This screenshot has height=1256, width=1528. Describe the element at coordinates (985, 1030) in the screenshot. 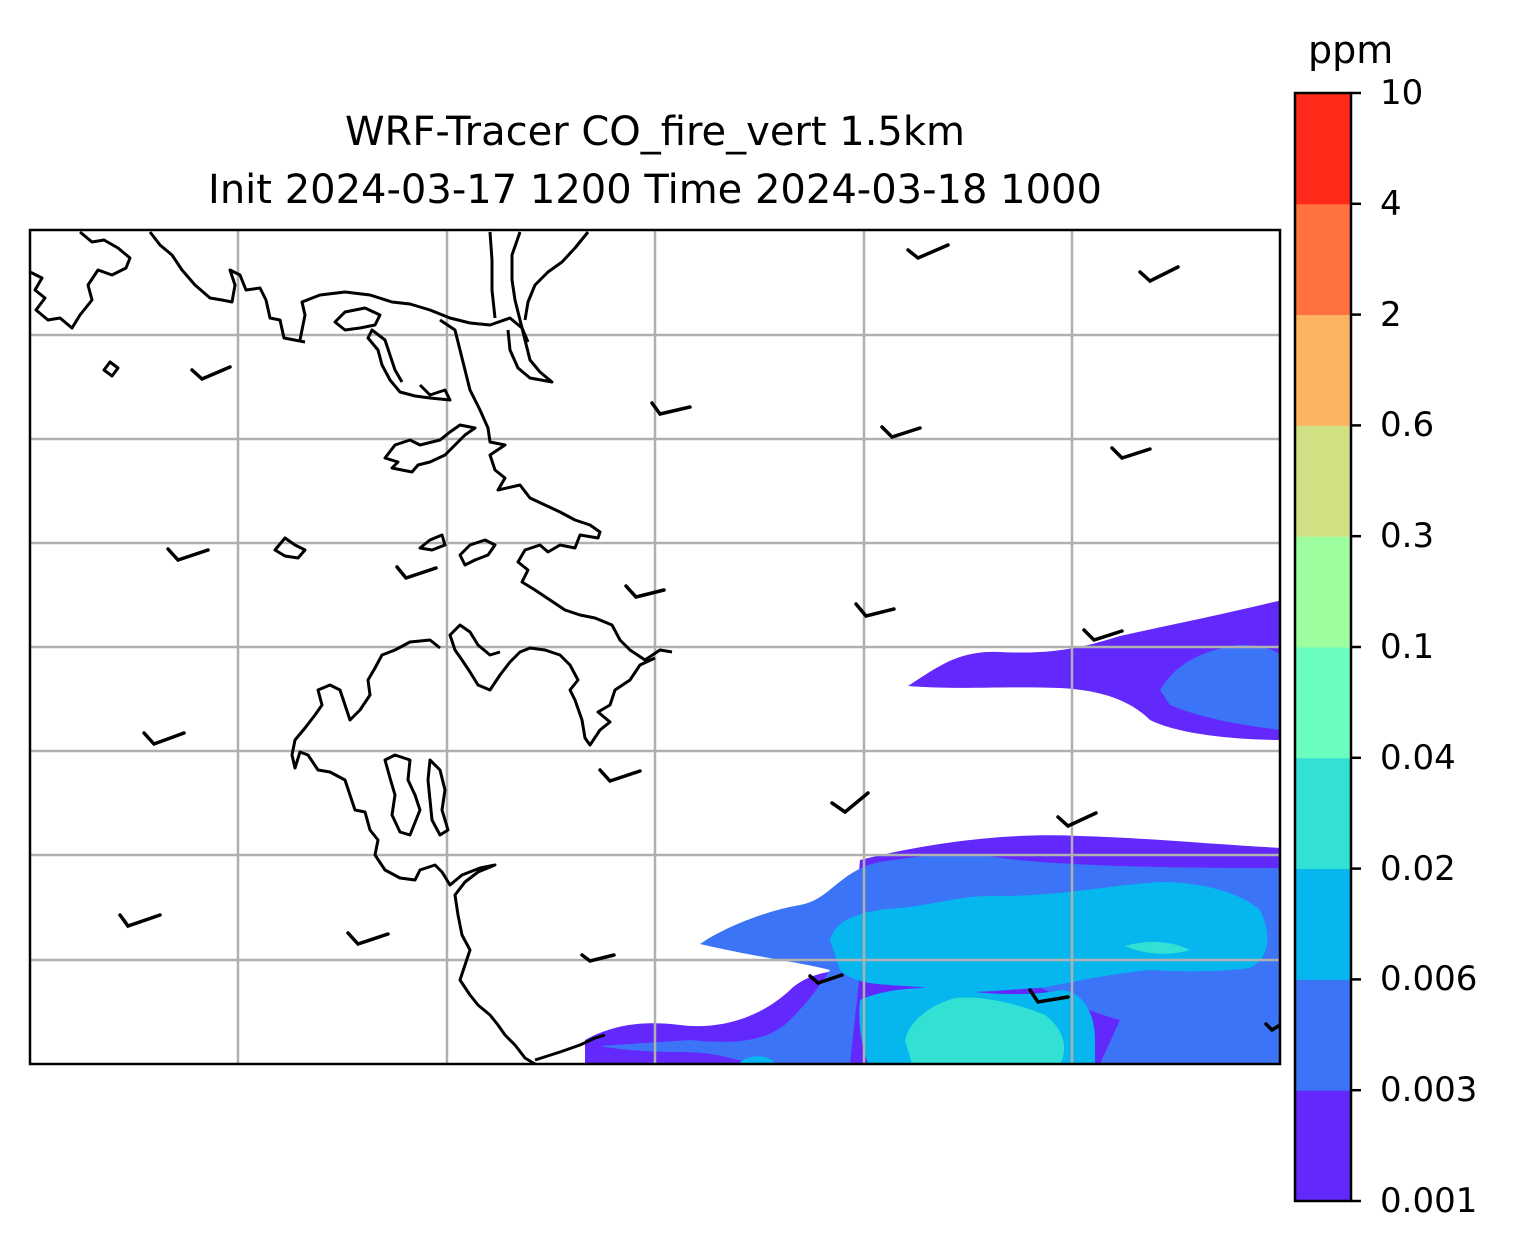

I see `contour-0.02-lower` at that location.